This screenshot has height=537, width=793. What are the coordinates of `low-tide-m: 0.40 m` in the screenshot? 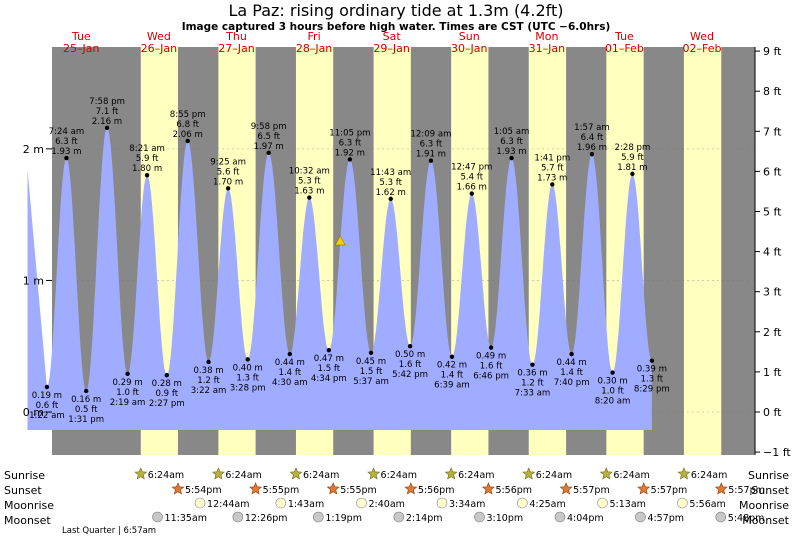 It's located at (248, 368).